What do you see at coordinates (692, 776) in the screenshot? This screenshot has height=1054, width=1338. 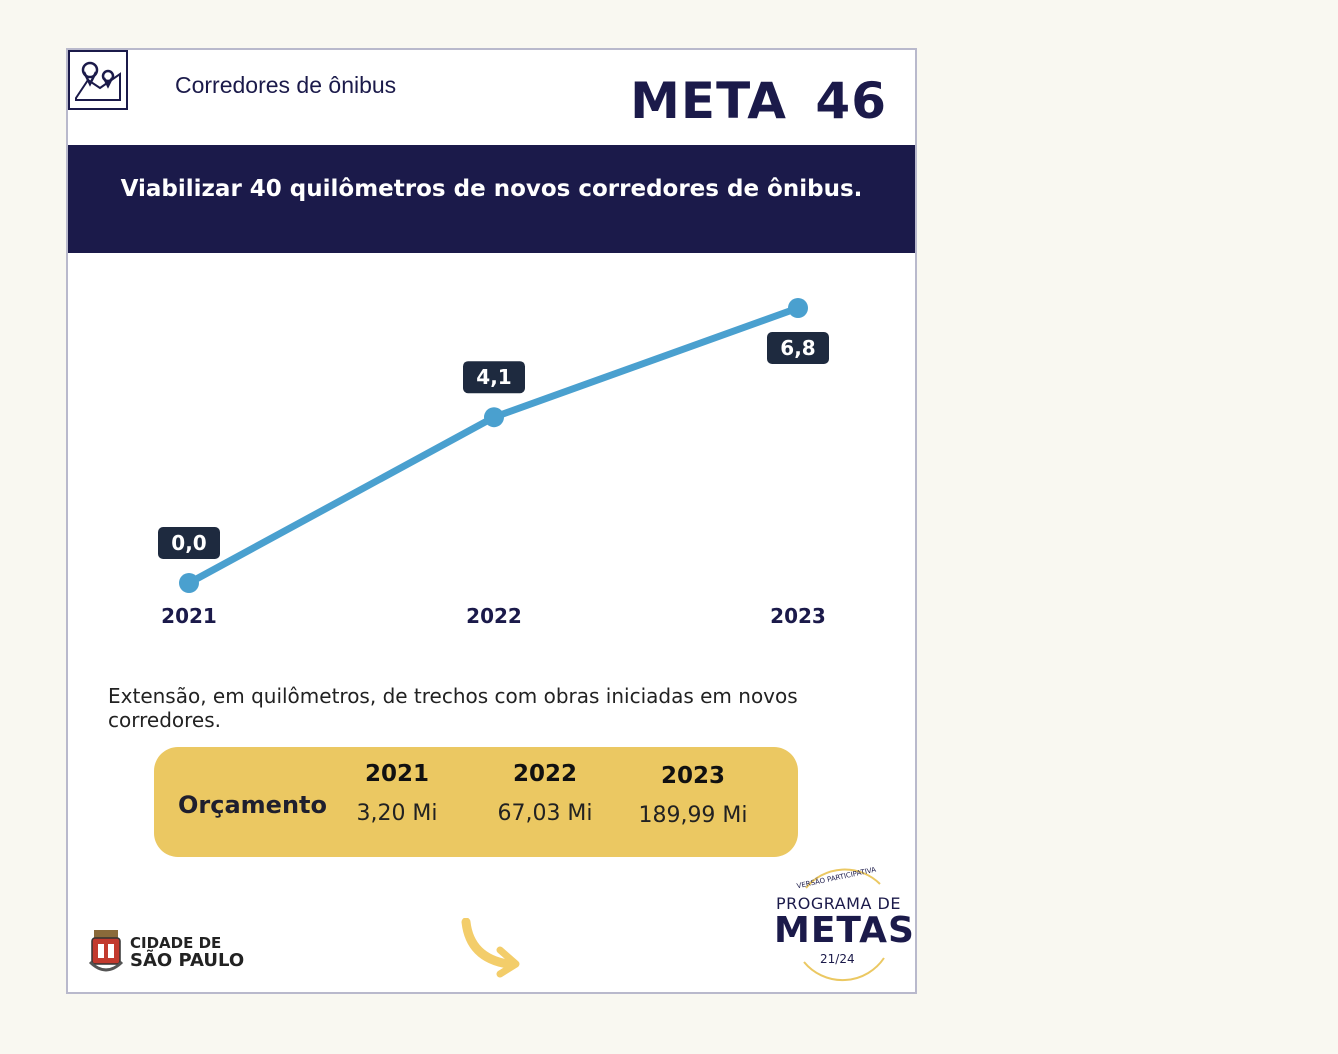 I see `budget-year: 2023` at bounding box center [692, 776].